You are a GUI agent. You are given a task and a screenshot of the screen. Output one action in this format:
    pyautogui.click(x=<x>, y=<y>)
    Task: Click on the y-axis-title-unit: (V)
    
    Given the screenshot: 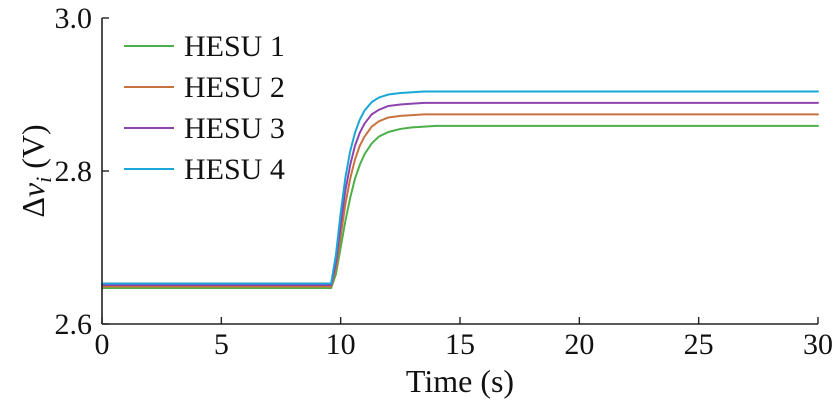 What is the action you would take?
    pyautogui.click(x=33, y=150)
    